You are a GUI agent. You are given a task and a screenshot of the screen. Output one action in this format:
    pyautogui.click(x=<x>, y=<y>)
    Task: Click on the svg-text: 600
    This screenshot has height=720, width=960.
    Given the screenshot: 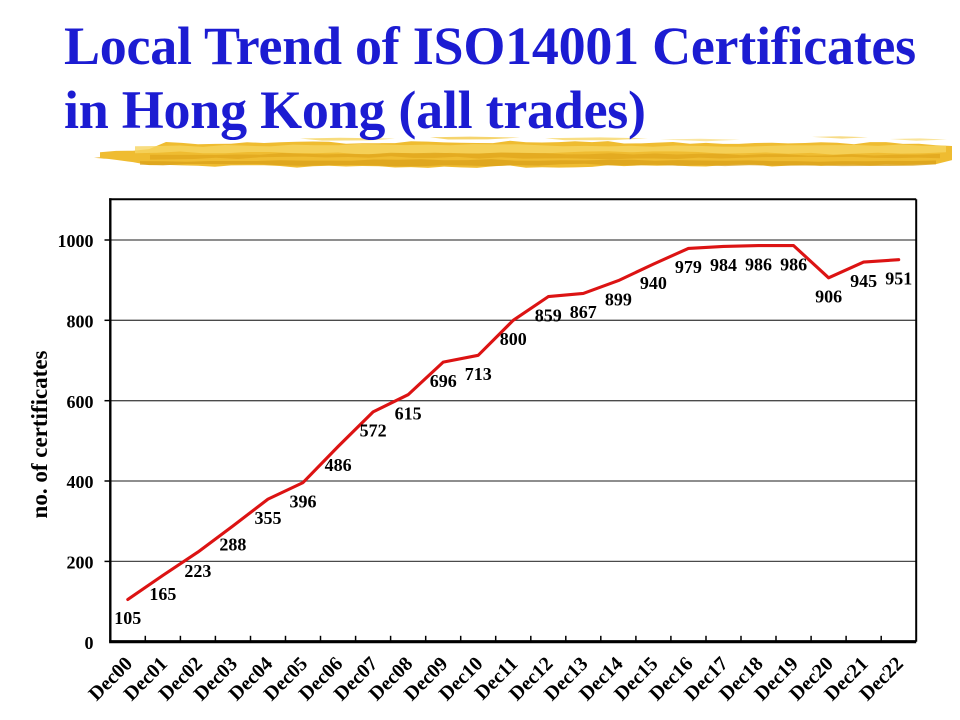 What is the action you would take?
    pyautogui.click(x=80, y=402)
    